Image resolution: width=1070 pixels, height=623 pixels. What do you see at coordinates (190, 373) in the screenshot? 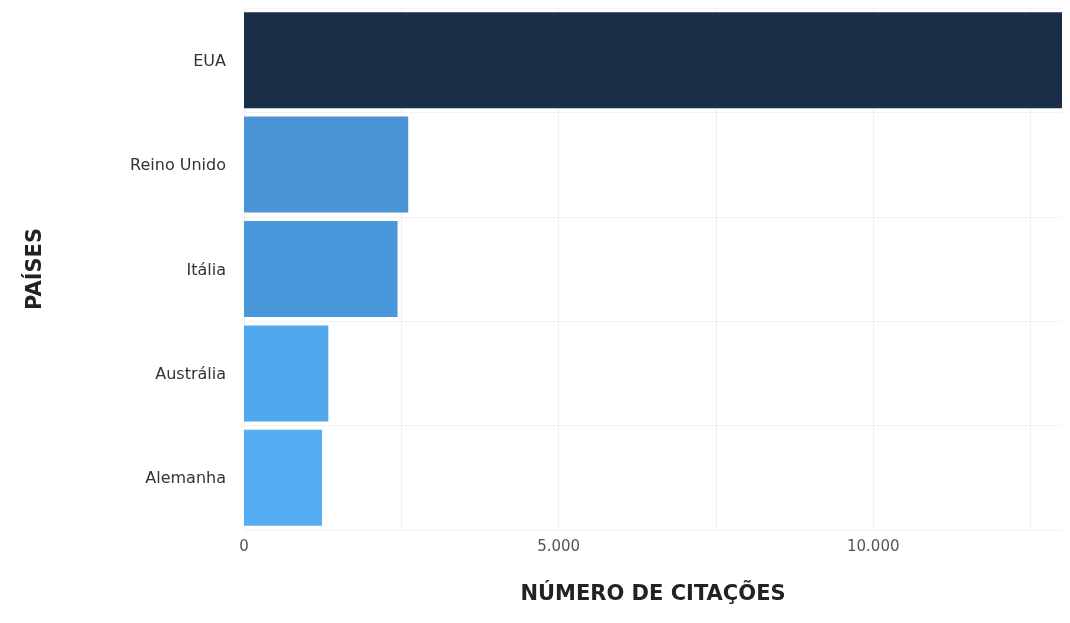
I see `y-tick-label: Austrália` at bounding box center [190, 373].